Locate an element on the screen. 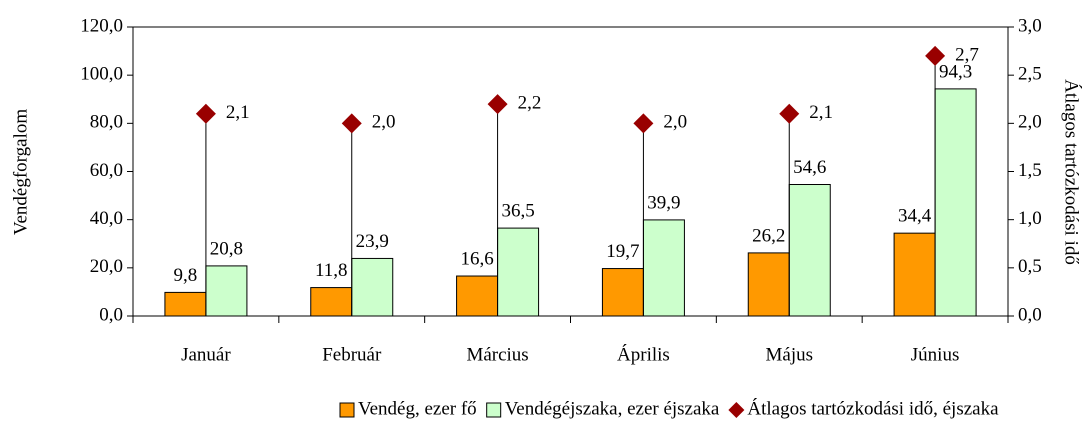 The image size is (1087, 437). data-label: 20,8 is located at coordinates (226, 248).